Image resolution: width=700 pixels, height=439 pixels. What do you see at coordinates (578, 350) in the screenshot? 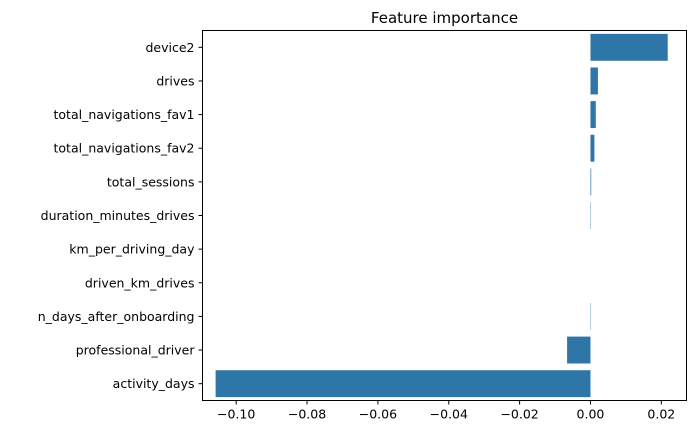
I see `bar-professional-driver` at bounding box center [578, 350].